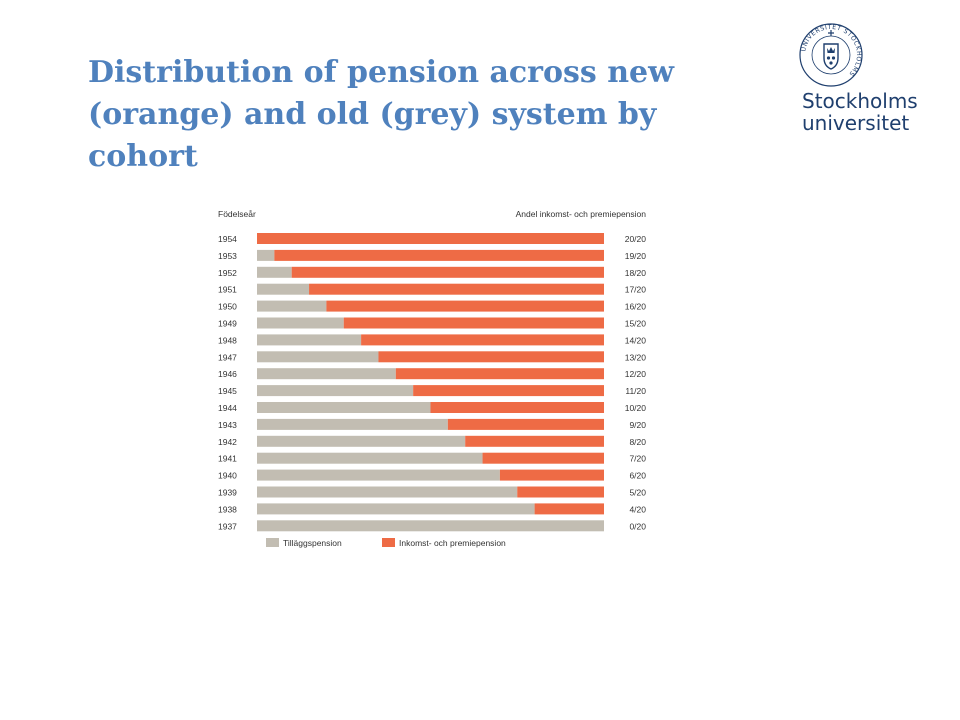 The image size is (960, 720). What do you see at coordinates (637, 509) in the screenshot?
I see `share-value-label: 4/20` at bounding box center [637, 509].